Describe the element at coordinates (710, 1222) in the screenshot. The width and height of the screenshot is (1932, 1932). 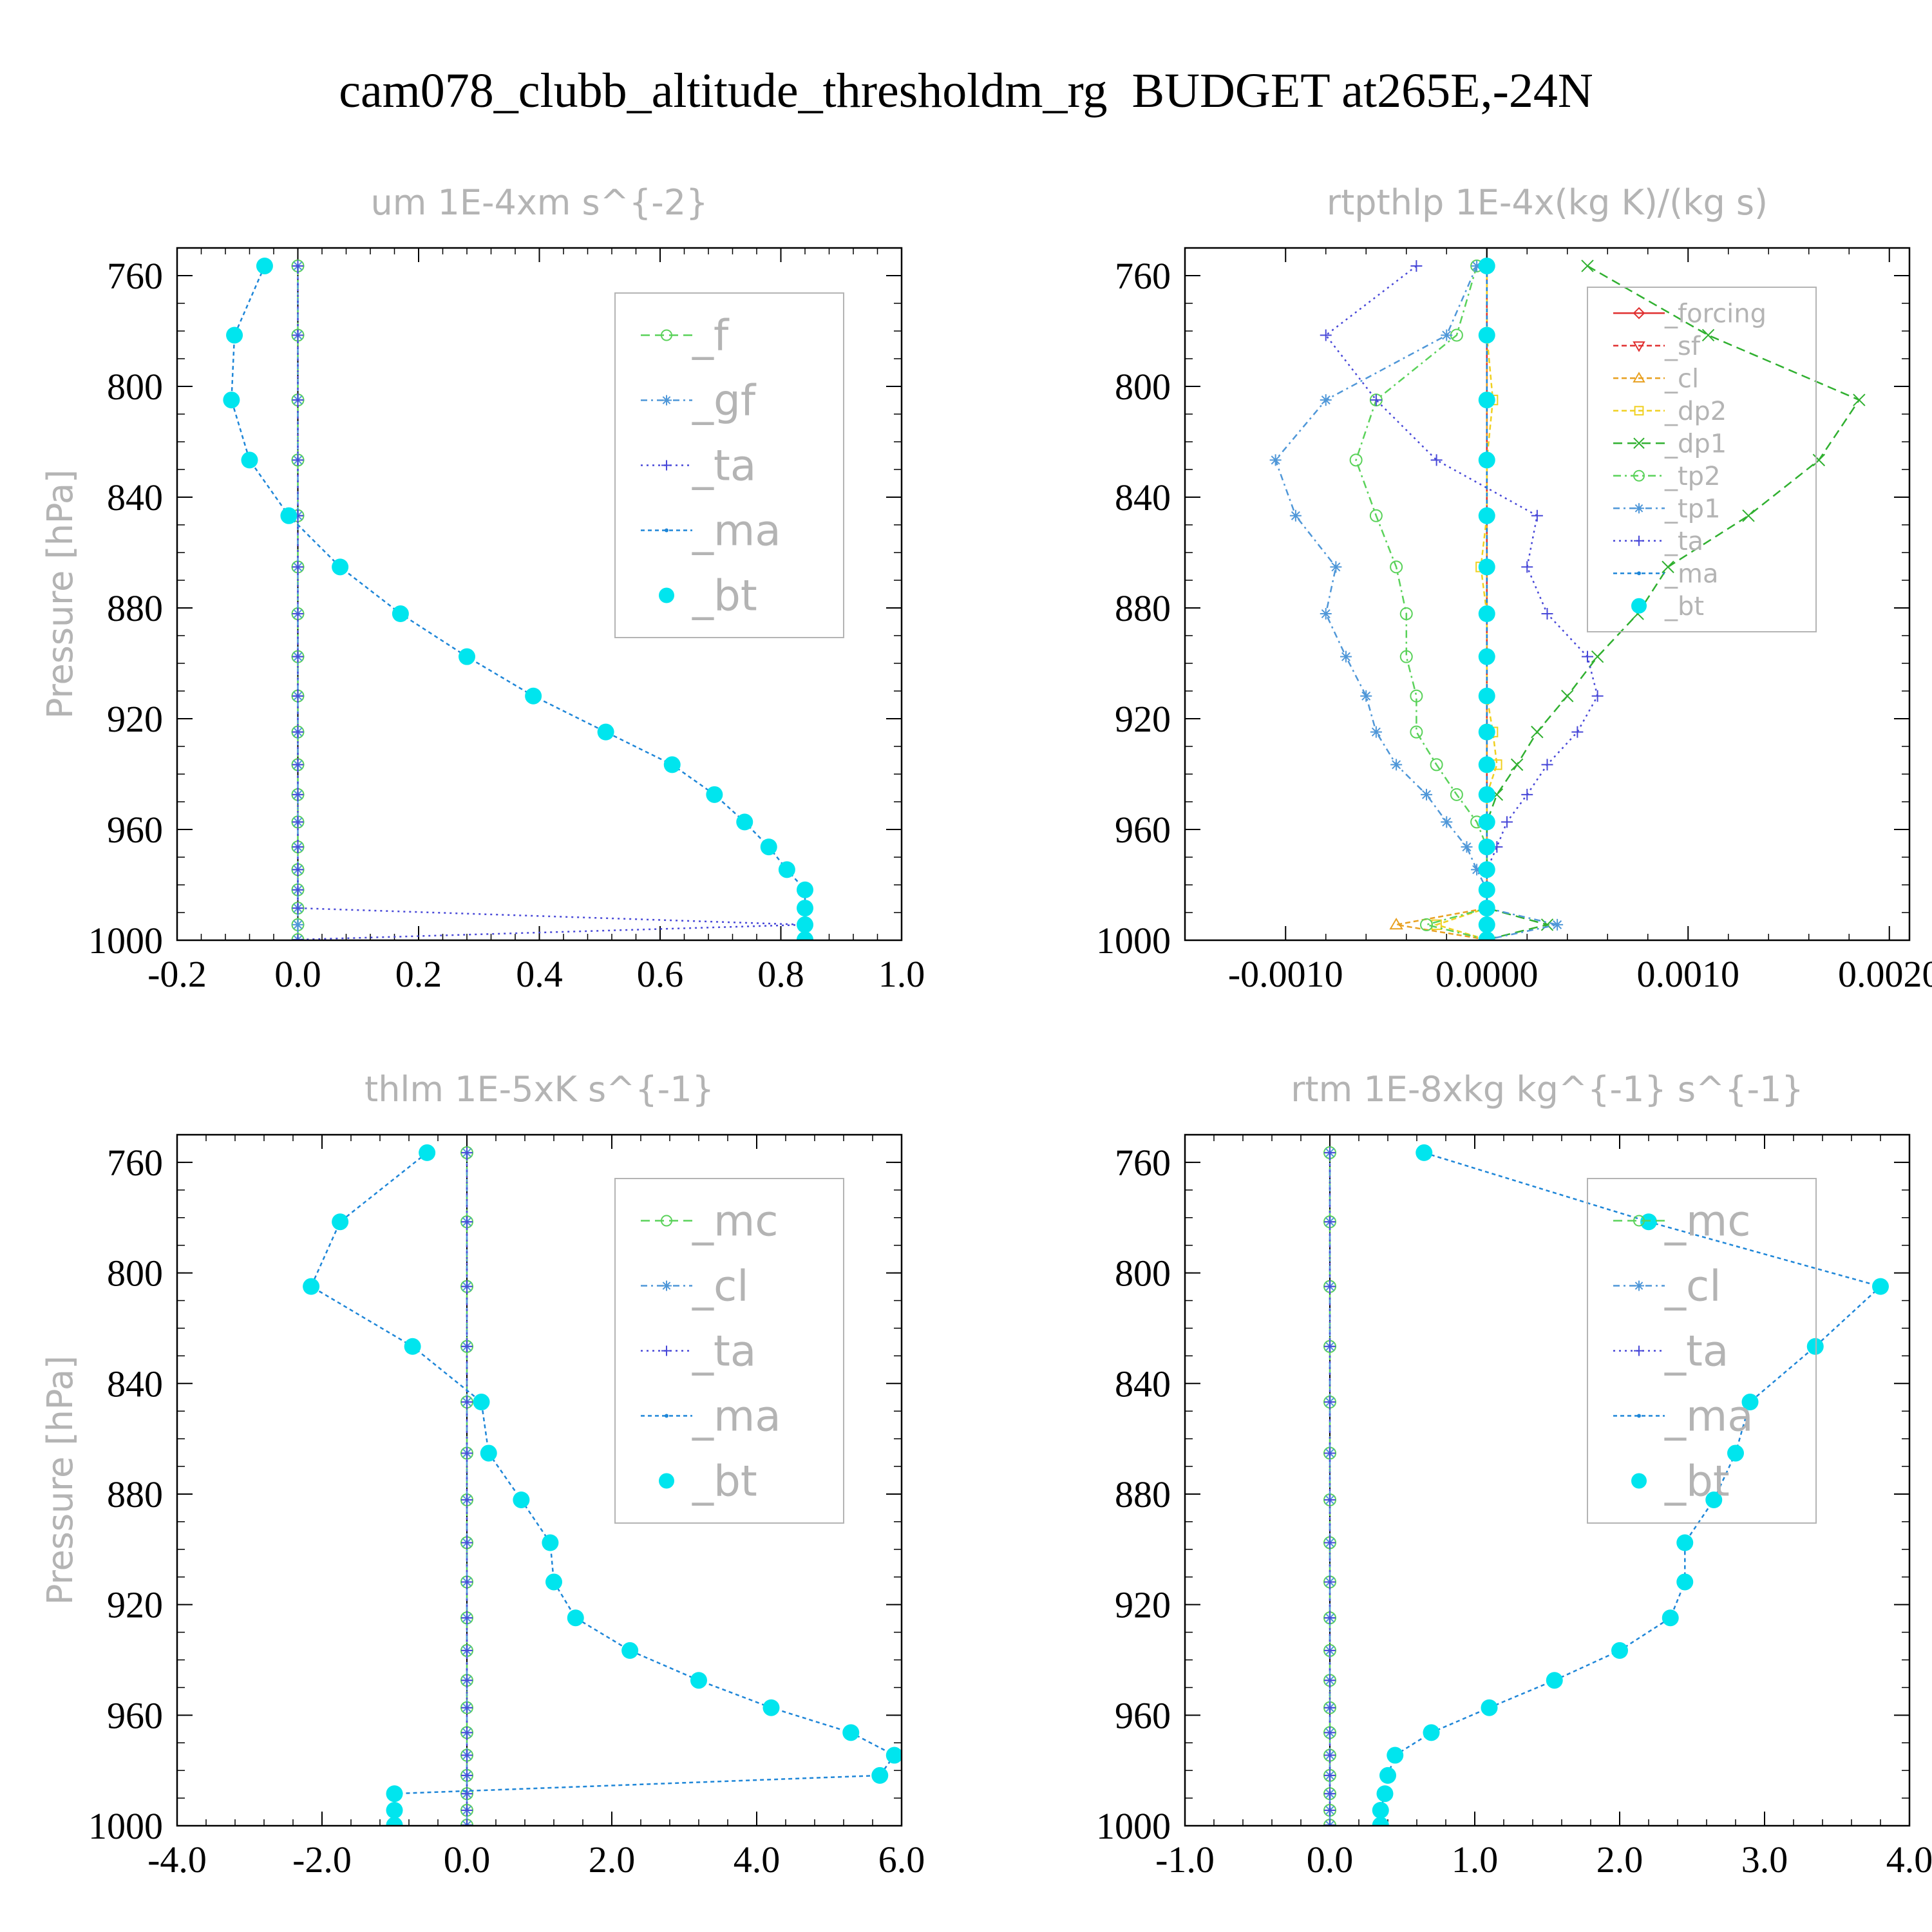
I see `legend-entry: _mc` at that location.